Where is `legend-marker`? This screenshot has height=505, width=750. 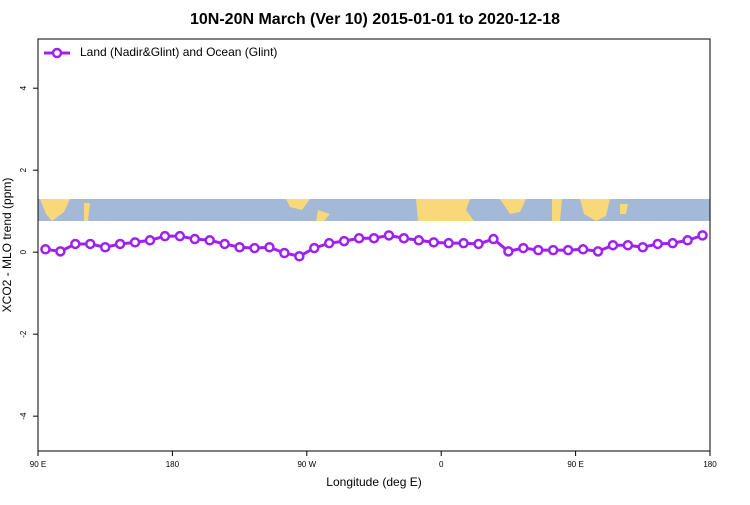
legend-marker is located at coordinates (57, 53).